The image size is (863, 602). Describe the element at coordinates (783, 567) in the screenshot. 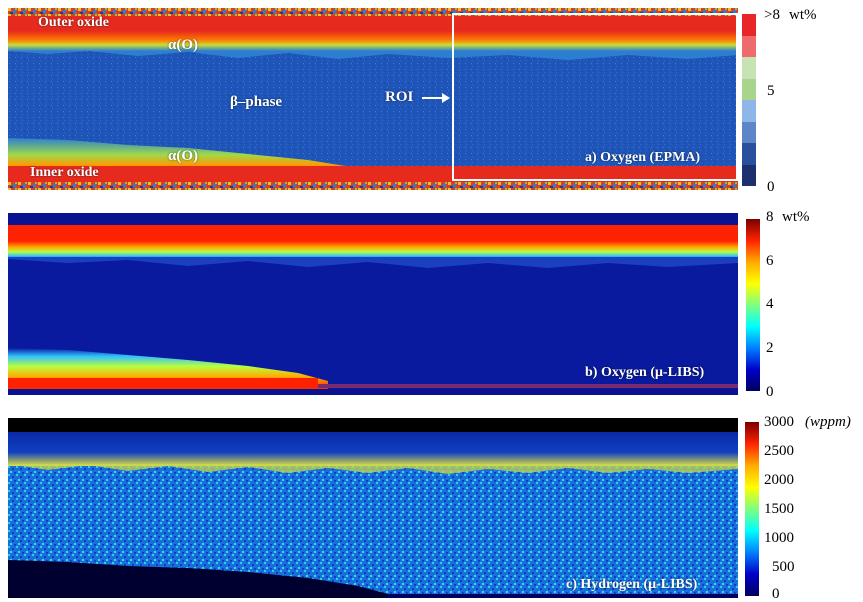

I see `colorbar-c-tick-500: 500` at that location.